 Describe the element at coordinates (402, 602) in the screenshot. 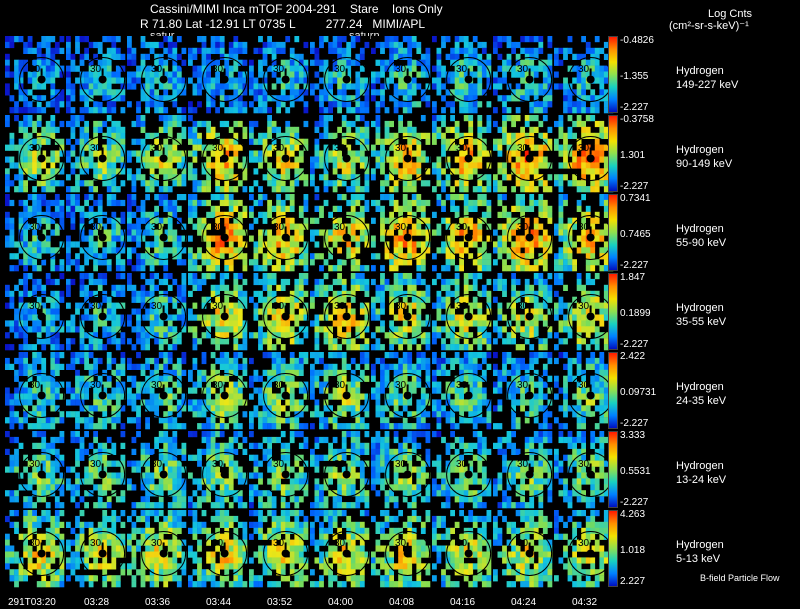

I see `time-label: 04:08` at that location.